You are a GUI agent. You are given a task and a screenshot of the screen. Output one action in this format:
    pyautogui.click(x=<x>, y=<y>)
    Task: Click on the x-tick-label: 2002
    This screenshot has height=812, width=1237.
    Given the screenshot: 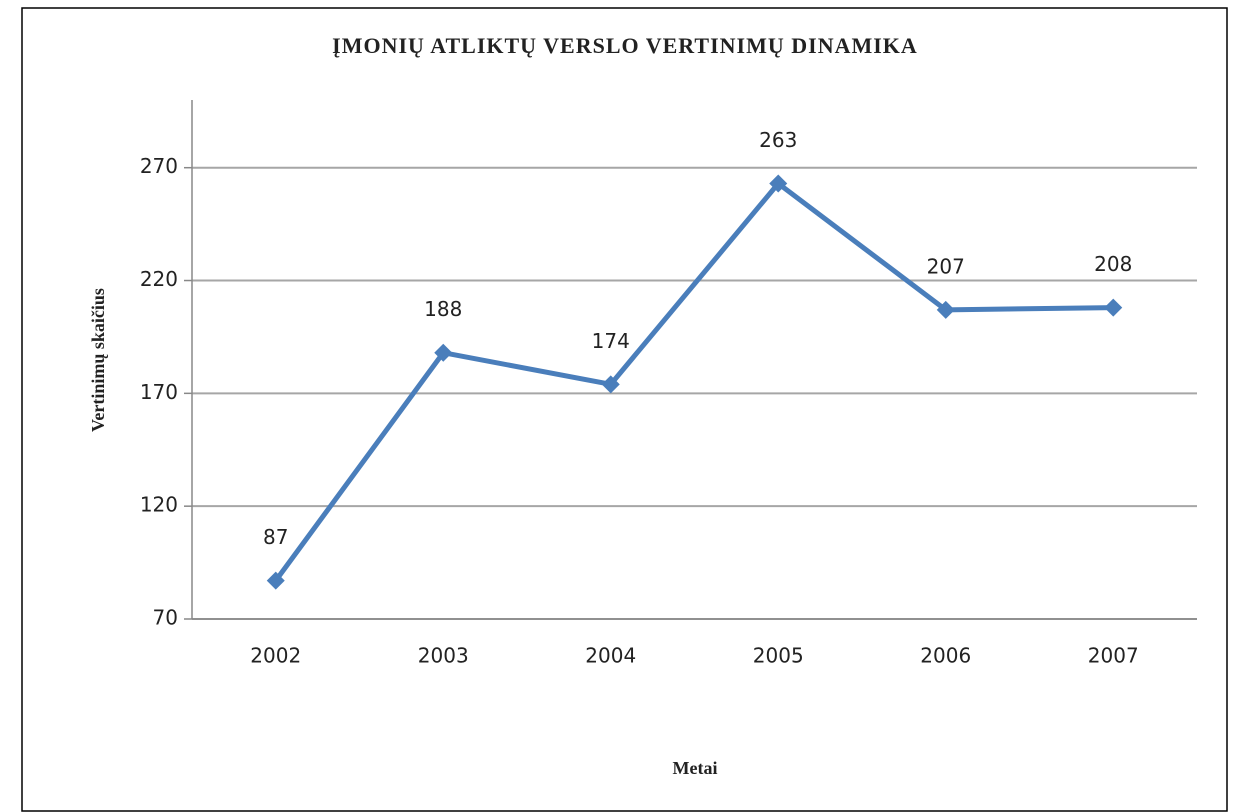 What is the action you would take?
    pyautogui.click(x=275, y=656)
    